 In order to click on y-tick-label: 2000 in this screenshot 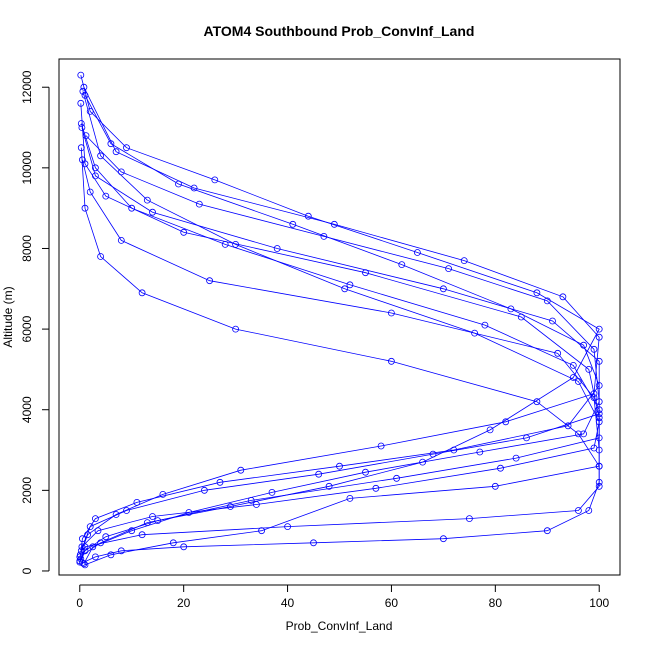, I will do `click(27, 490)`.